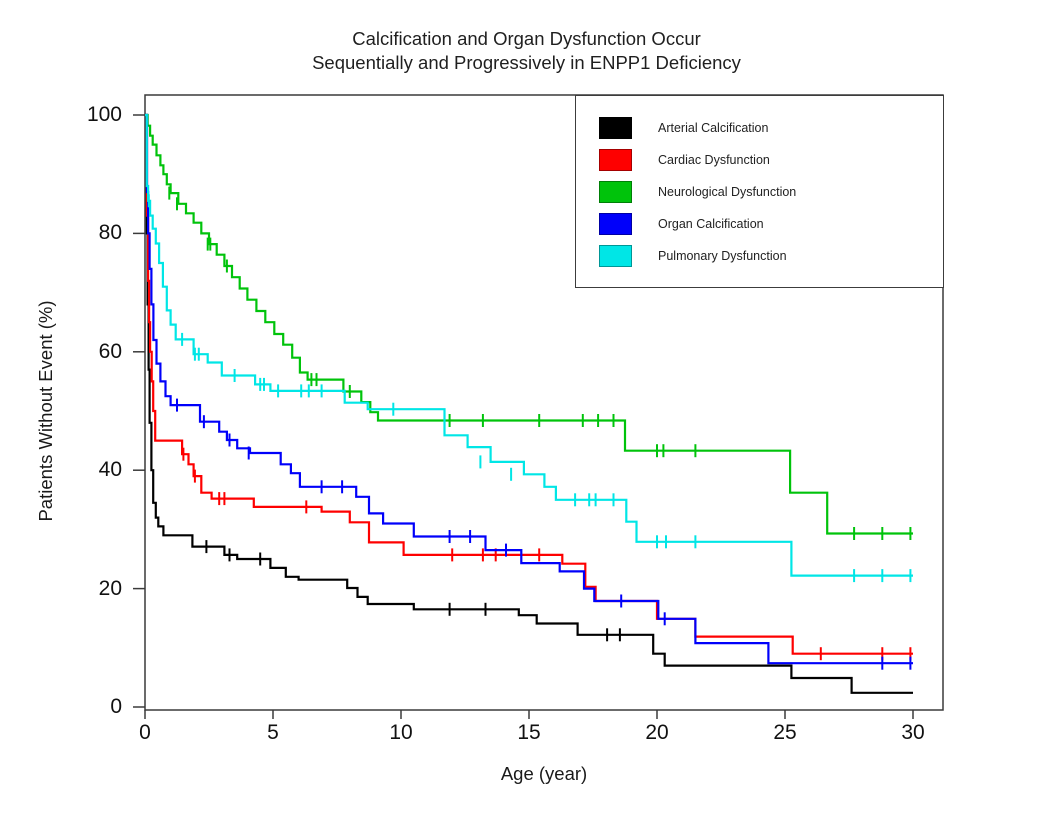 This screenshot has height=824, width=1053. Describe the element at coordinates (722, 256) in the screenshot. I see `legend-label: Pulmonary Dysfunction` at that location.